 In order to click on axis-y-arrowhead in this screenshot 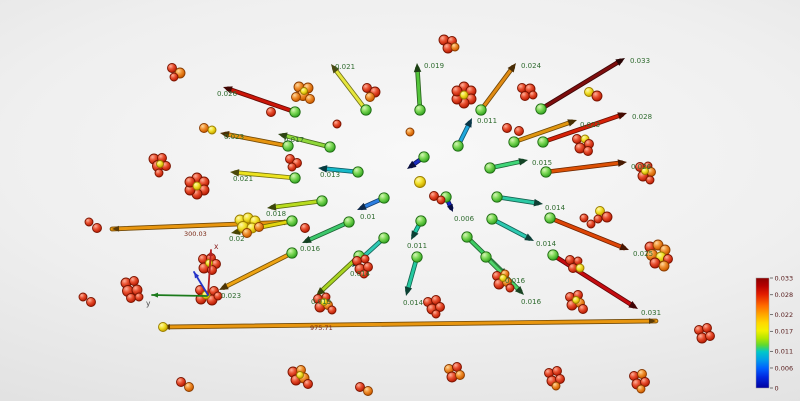, I will do `click(155, 295)`.